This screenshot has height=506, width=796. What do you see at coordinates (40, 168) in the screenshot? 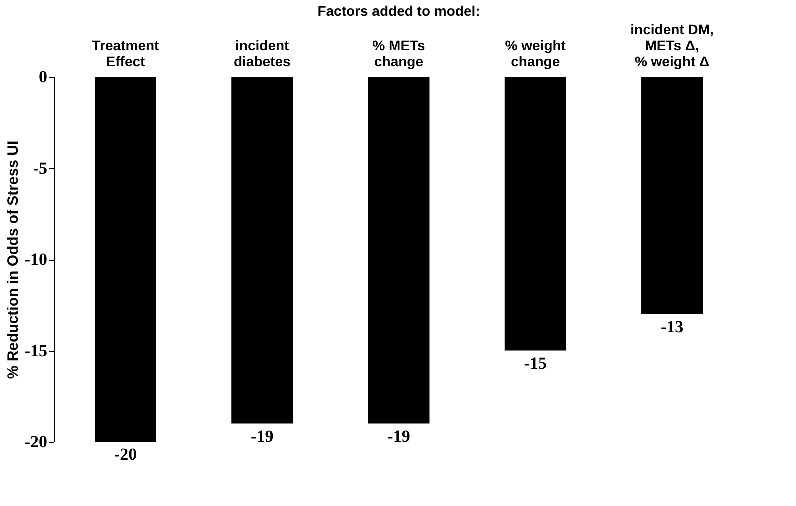
I see `y-tick-label: -5` at bounding box center [40, 168].